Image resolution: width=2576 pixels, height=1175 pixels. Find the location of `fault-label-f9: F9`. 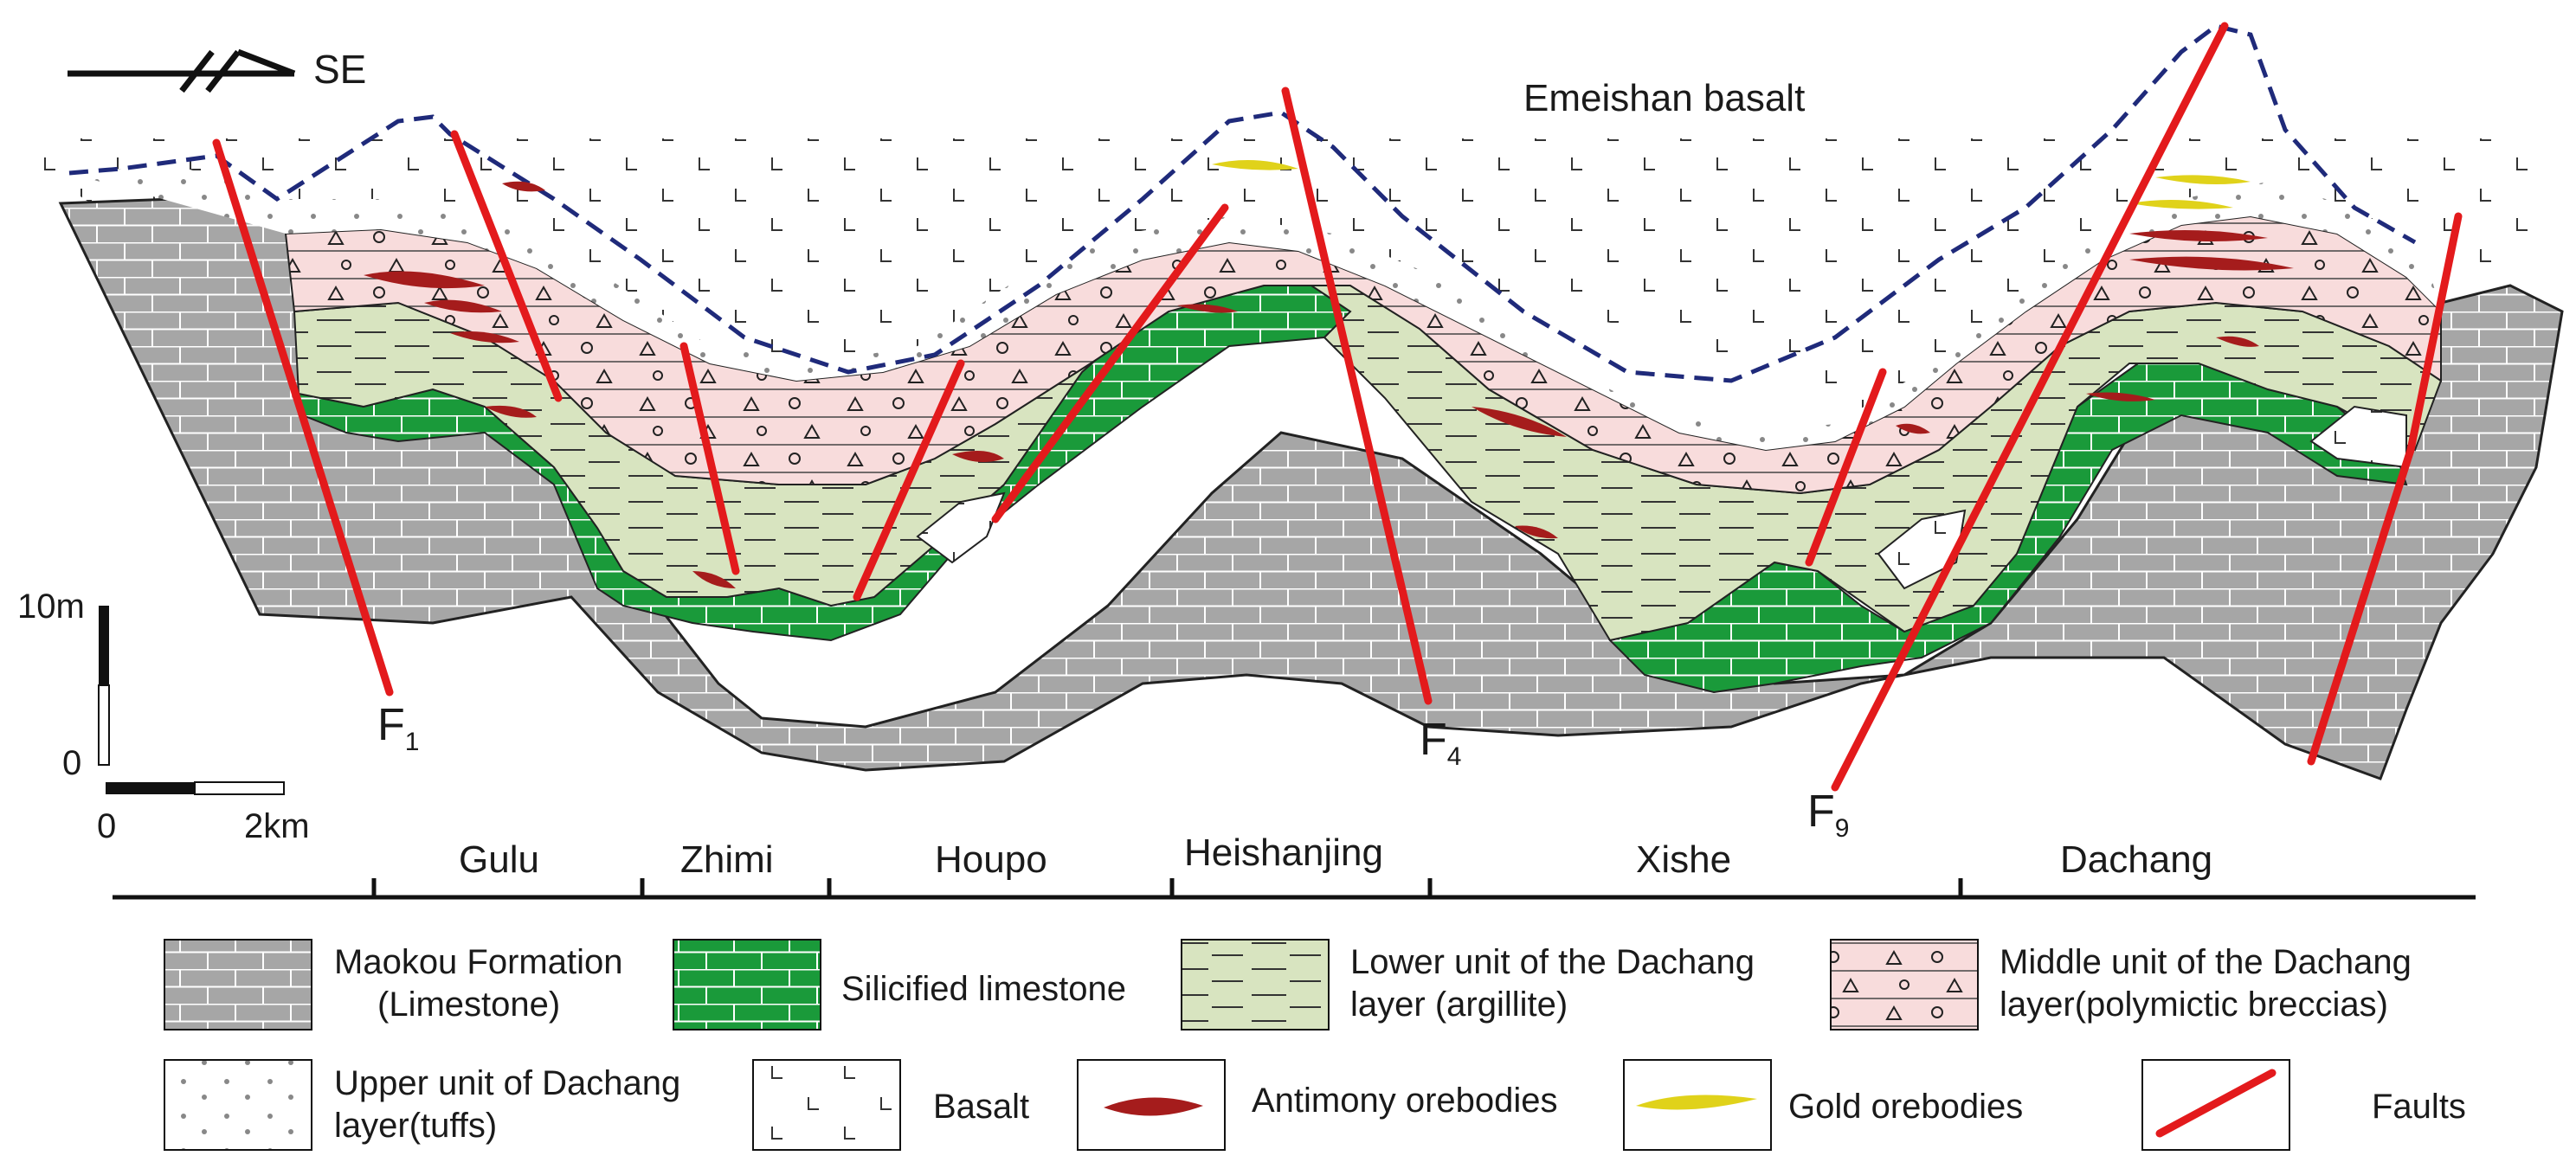

fault-label-f9: F9 is located at coordinates (1828, 815).